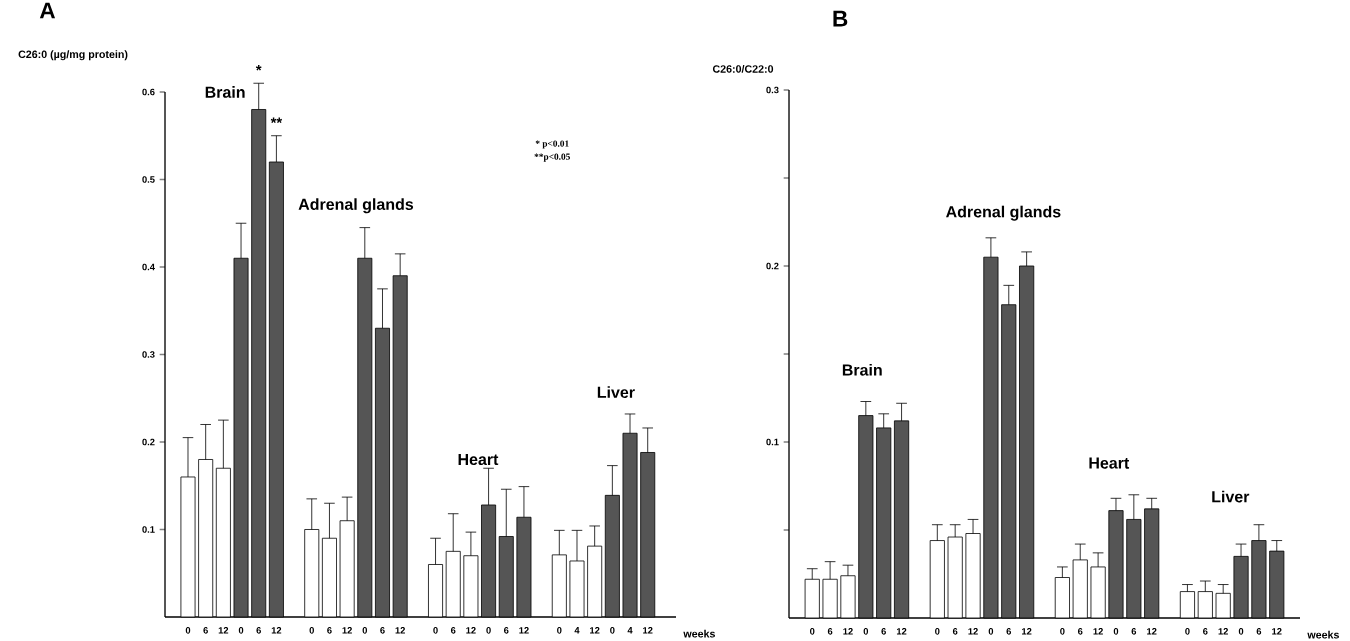 The height and width of the screenshot is (641, 1350). Describe the element at coordinates (552, 157) in the screenshot. I see `annotation: **p<0.05` at that location.